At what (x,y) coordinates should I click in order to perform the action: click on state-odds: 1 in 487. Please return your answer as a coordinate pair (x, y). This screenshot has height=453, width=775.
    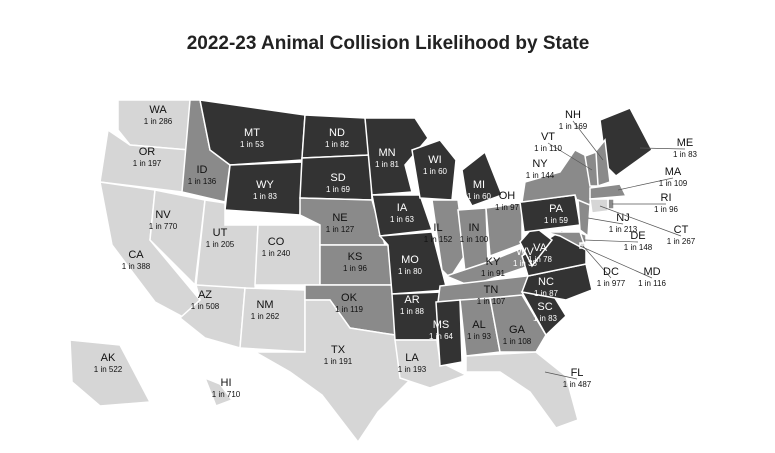
    Looking at the image, I should click on (577, 384).